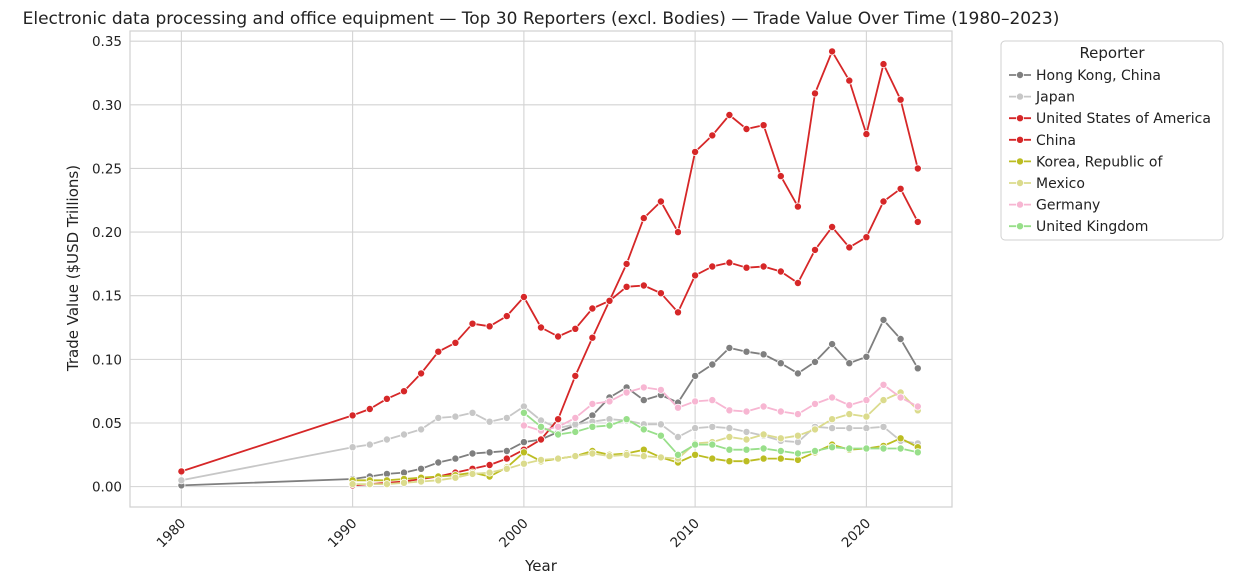 Image resolution: width=1233 pixels, height=584 pixels. Describe the element at coordinates (1098, 76) in the screenshot. I see `legend-label: Hong Kong, China` at that location.